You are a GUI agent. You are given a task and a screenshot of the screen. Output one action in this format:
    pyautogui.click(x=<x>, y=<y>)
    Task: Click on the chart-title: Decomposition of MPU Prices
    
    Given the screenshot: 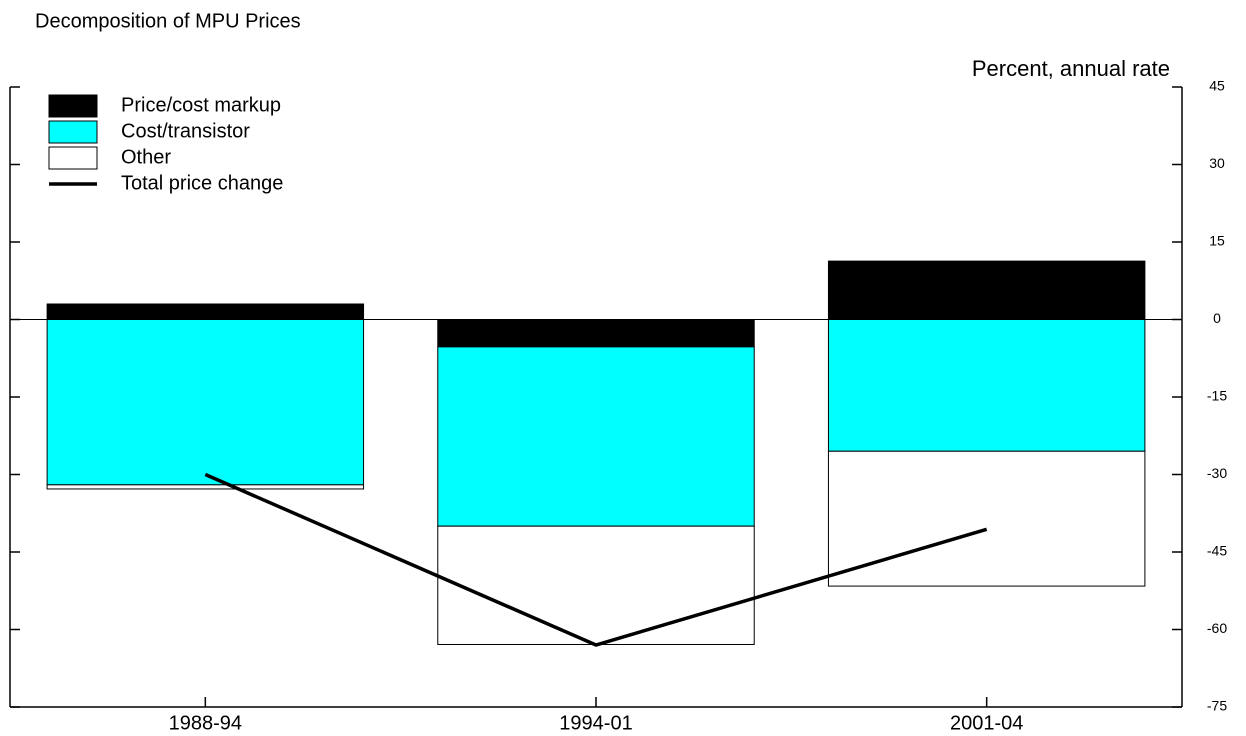 What is the action you would take?
    pyautogui.click(x=168, y=21)
    